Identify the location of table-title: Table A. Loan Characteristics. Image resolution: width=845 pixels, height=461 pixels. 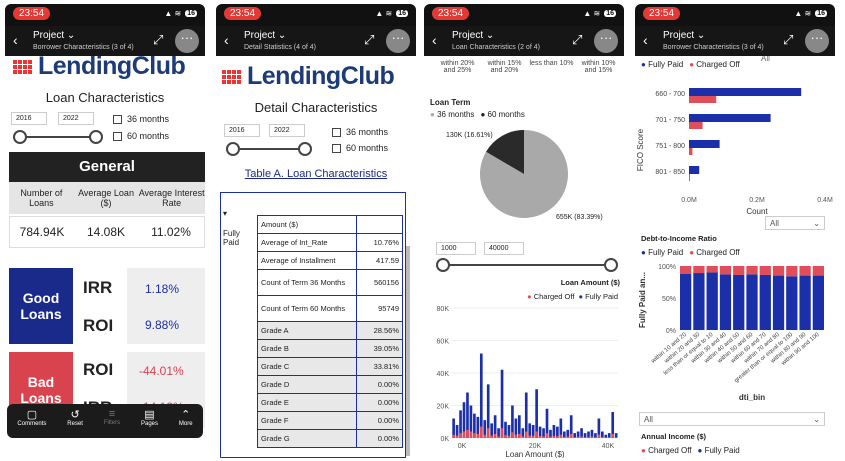
(316, 174).